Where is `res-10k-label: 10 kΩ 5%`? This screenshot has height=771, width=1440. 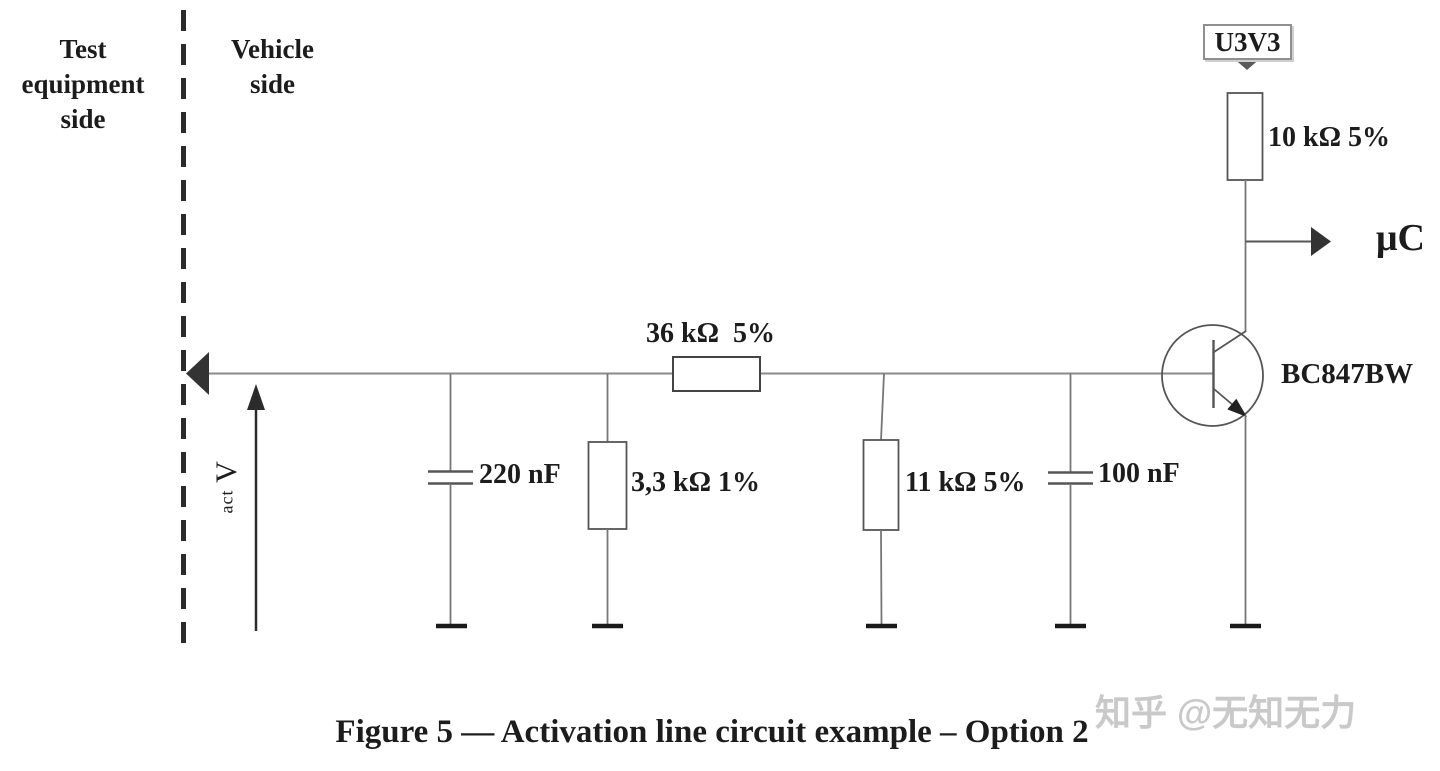
res-10k-label: 10 kΩ 5% is located at coordinates (1329, 137).